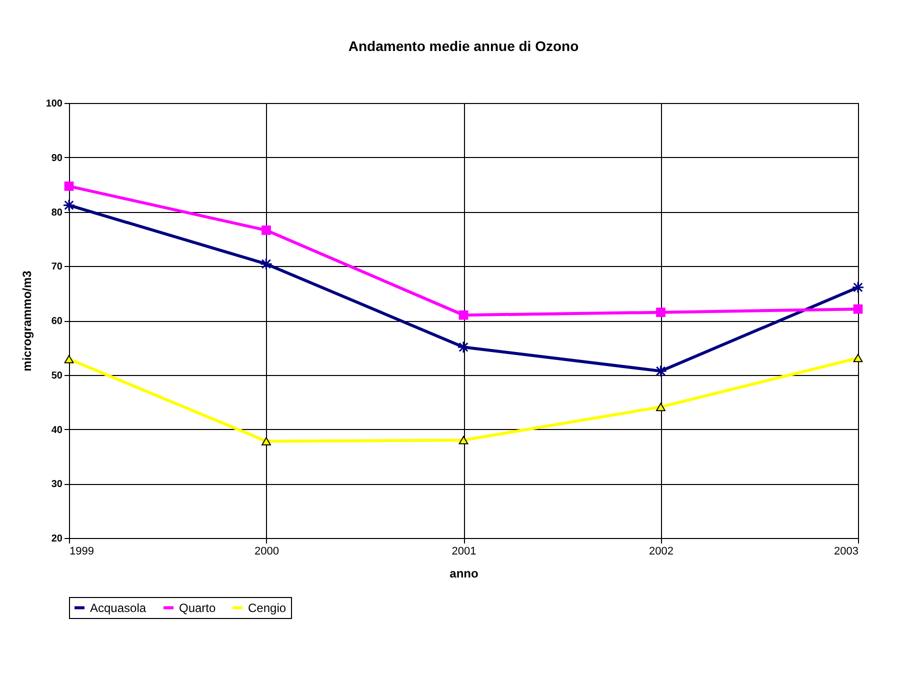 This screenshot has width=906, height=677. Describe the element at coordinates (57, 321) in the screenshot. I see `y-tick-label: 60` at that location.